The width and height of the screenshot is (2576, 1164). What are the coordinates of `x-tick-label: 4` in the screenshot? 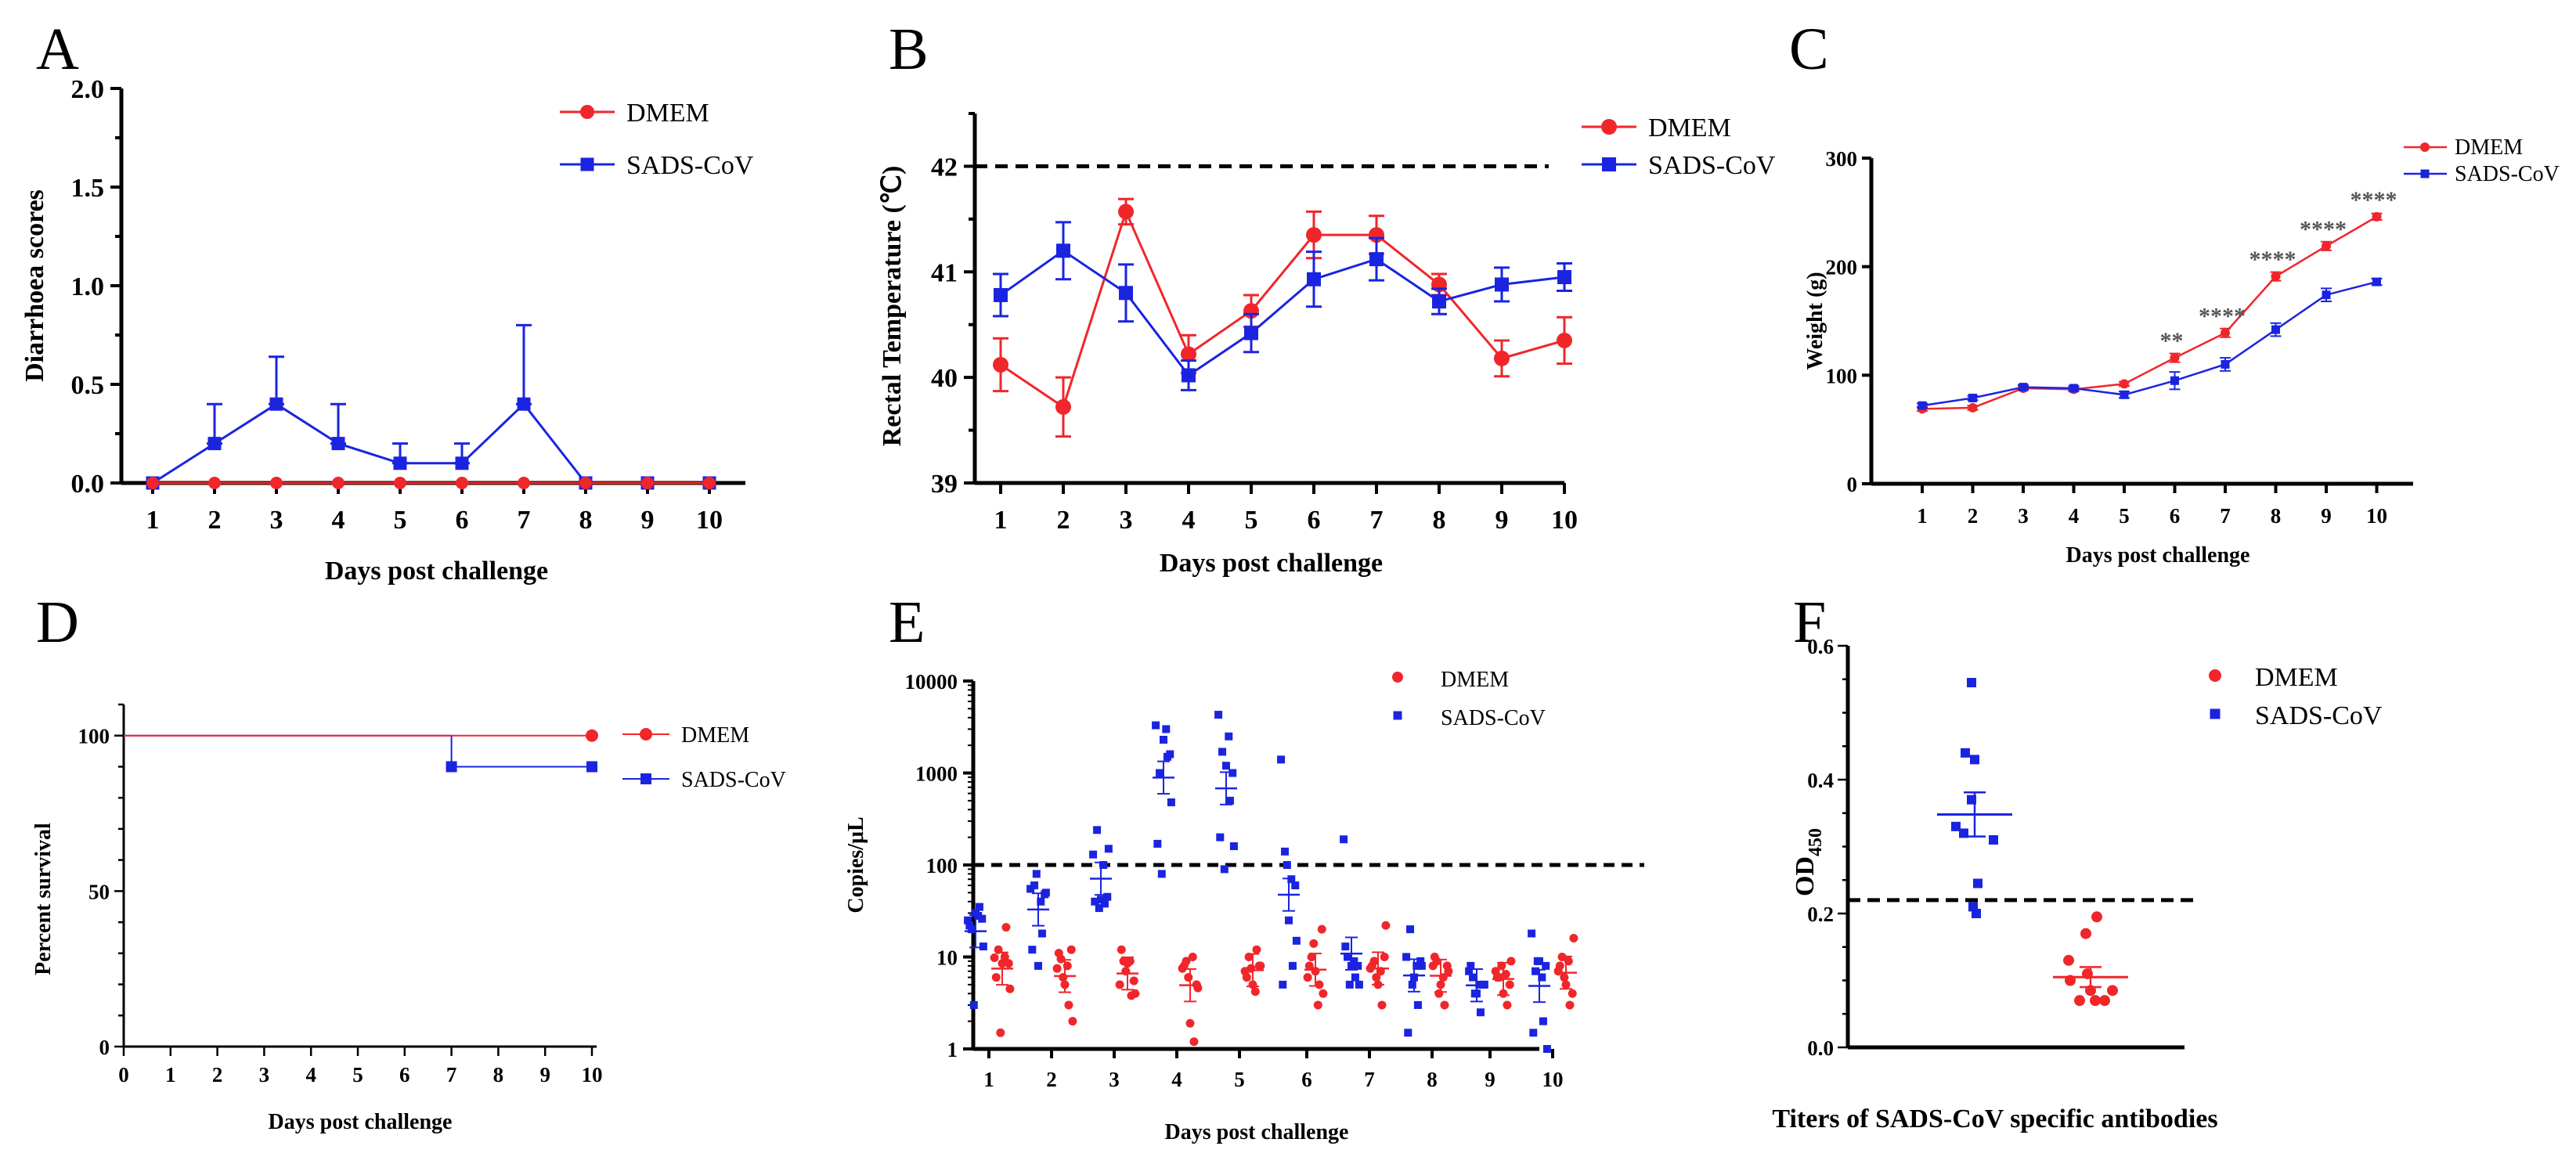 It's located at (2074, 516).